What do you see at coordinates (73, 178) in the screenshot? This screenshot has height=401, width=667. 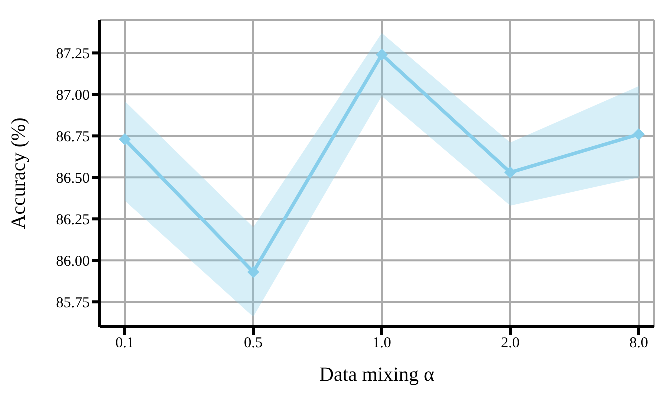 I see `y-tick-label: 86.50` at bounding box center [73, 178].